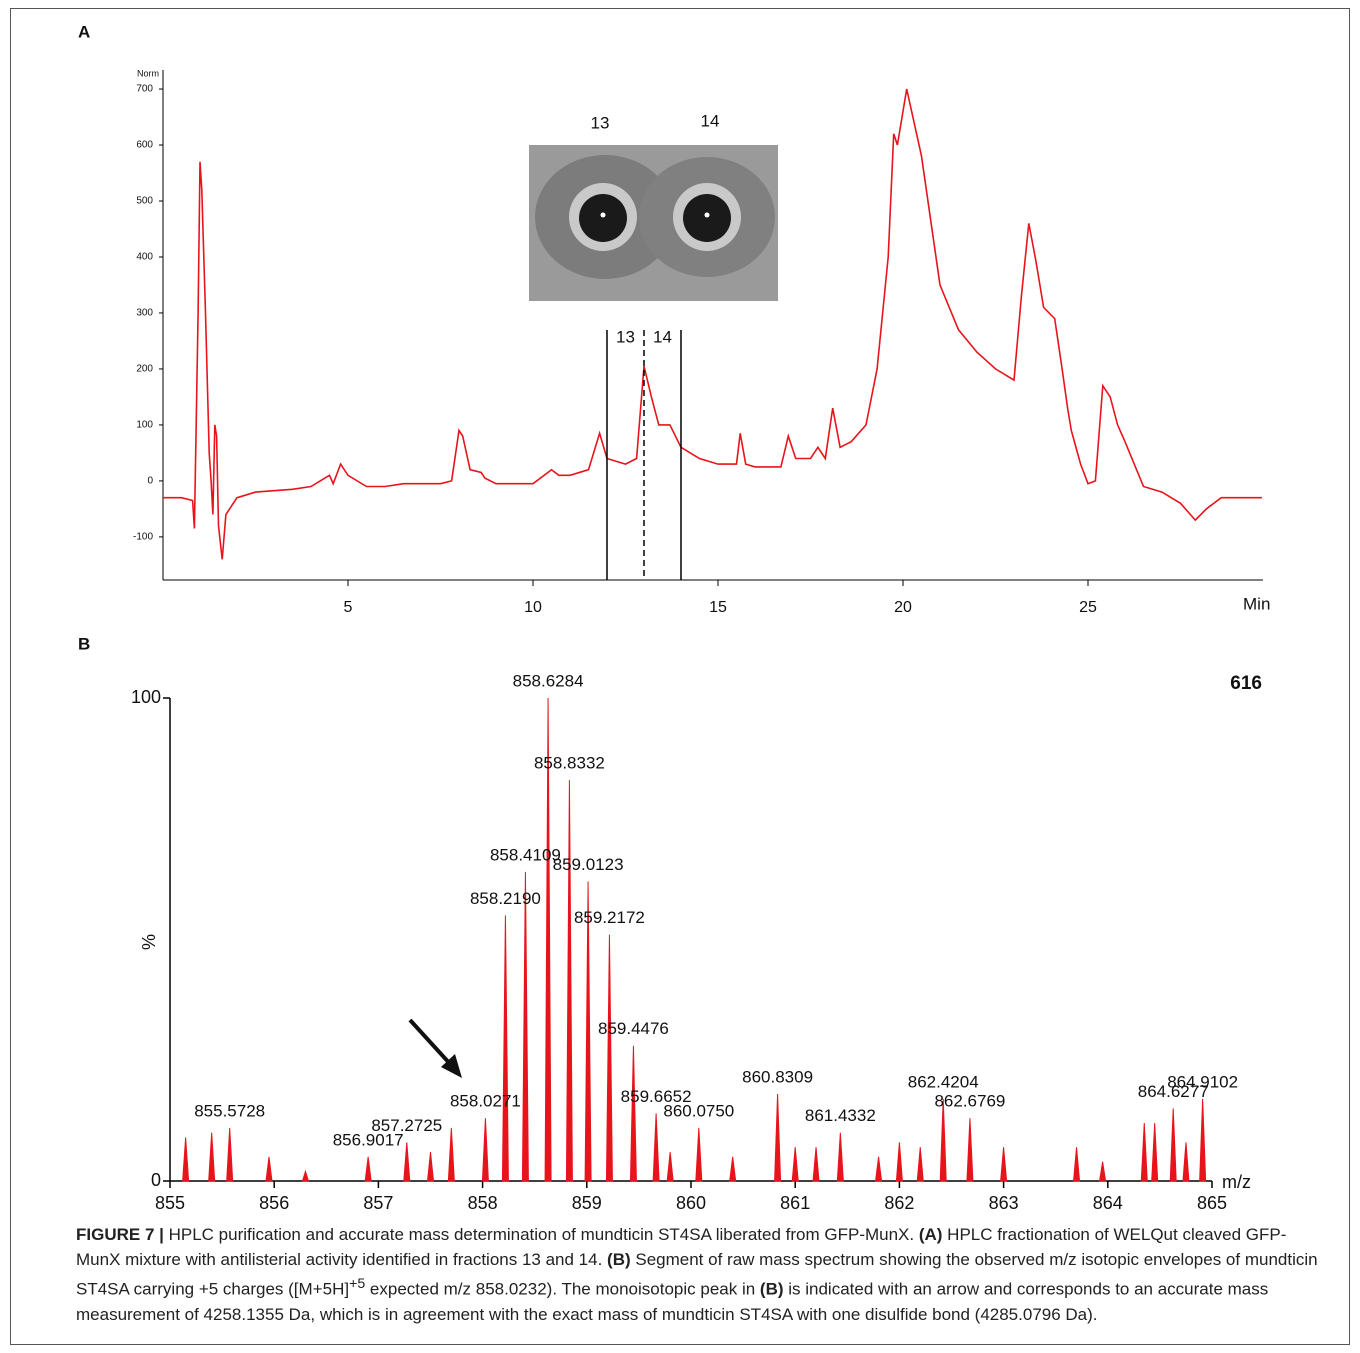 The width and height of the screenshot is (1360, 1353). I want to click on panel-label: A, so click(84, 31).